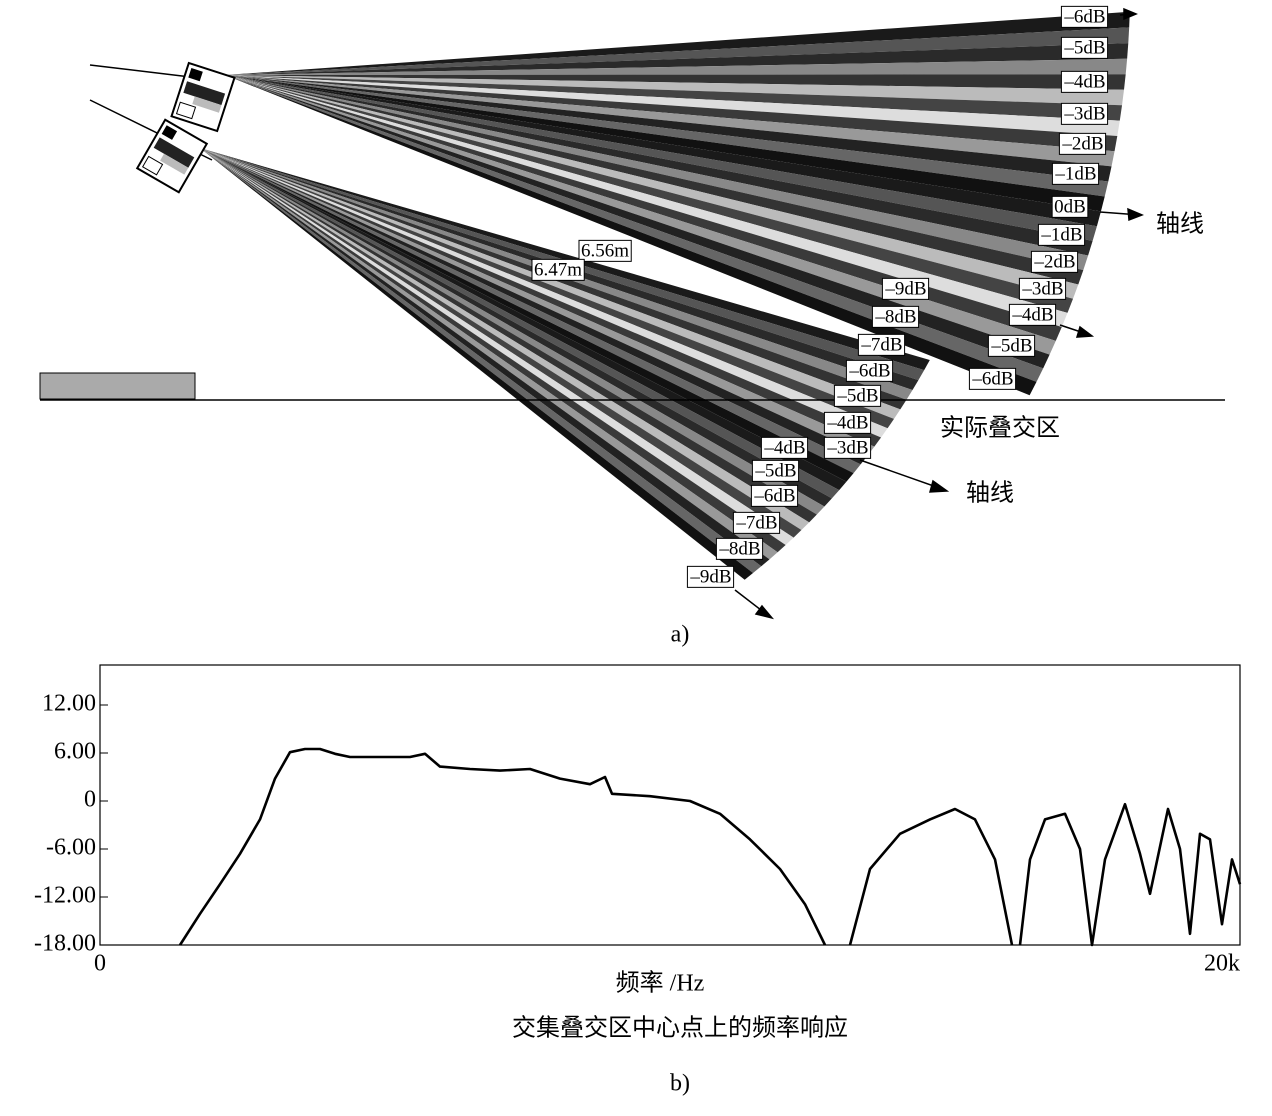  What do you see at coordinates (1222, 964) in the screenshot?
I see `x-tick-label: 20k` at bounding box center [1222, 964].